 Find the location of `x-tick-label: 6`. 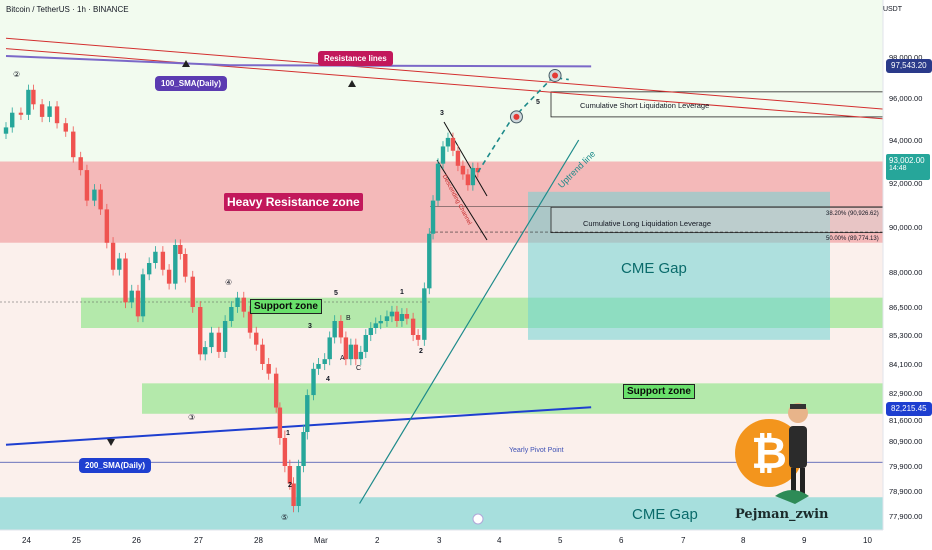

x-tick-label: 6 is located at coordinates (621, 540).